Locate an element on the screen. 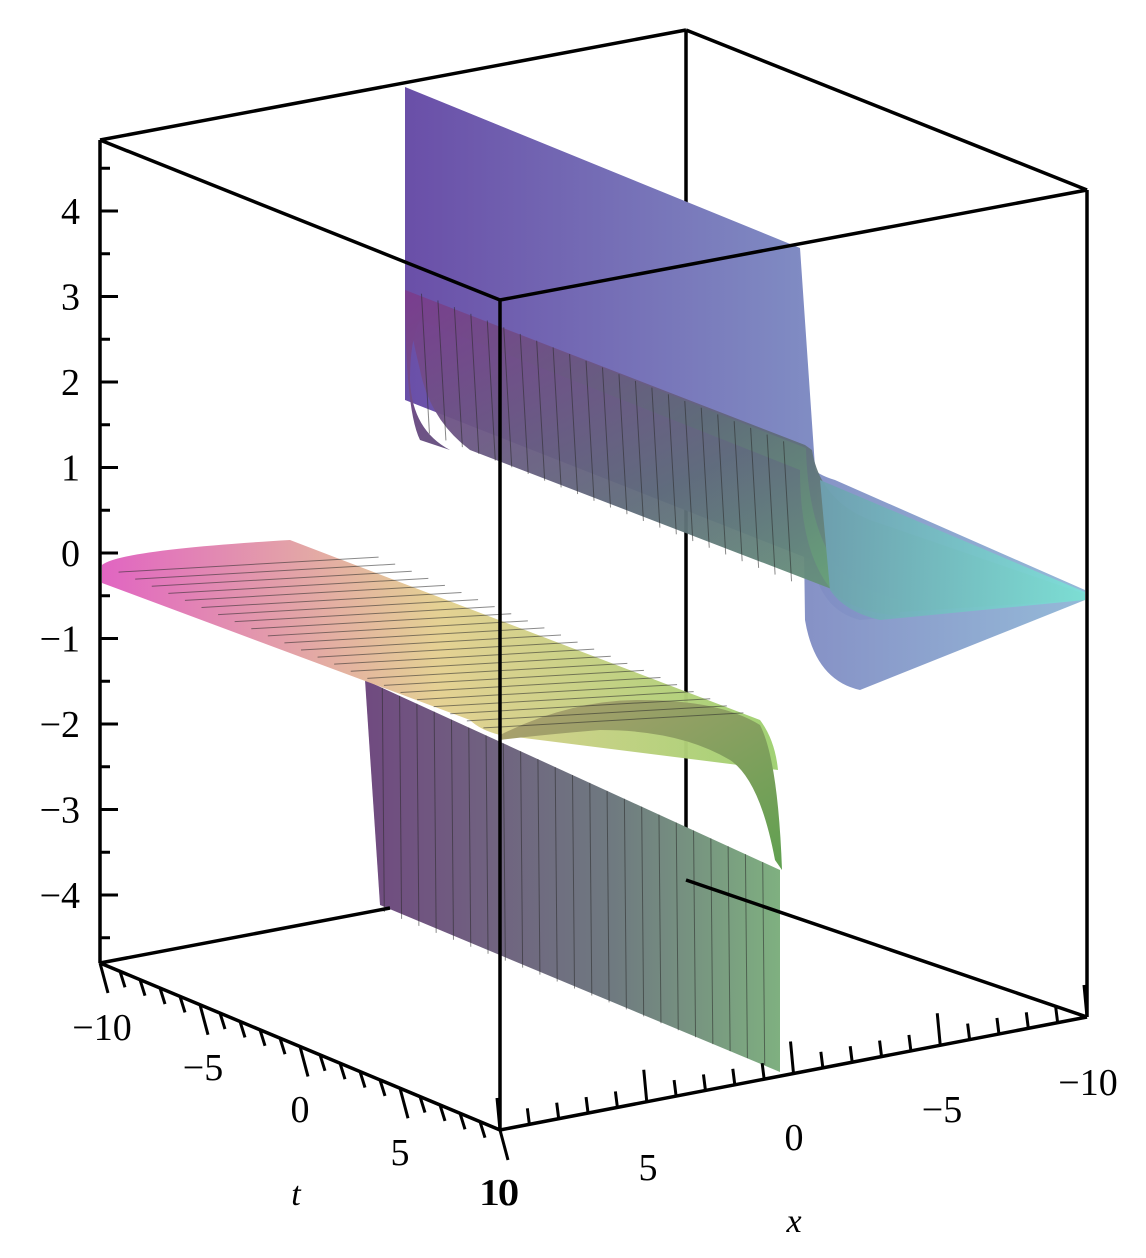  z-tick-label: −2 is located at coordinates (60, 725).